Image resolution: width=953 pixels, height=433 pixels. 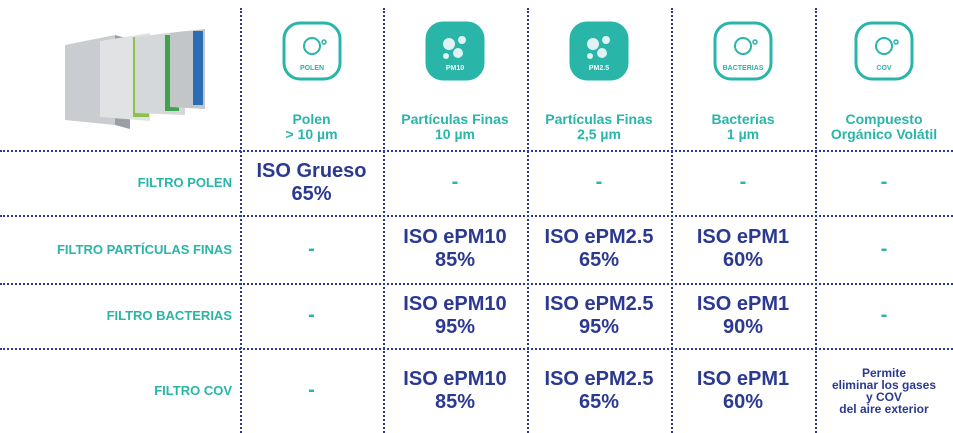 I want to click on row-label: FILTRO PARTÍCULAS FINAS, so click(x=144, y=249).